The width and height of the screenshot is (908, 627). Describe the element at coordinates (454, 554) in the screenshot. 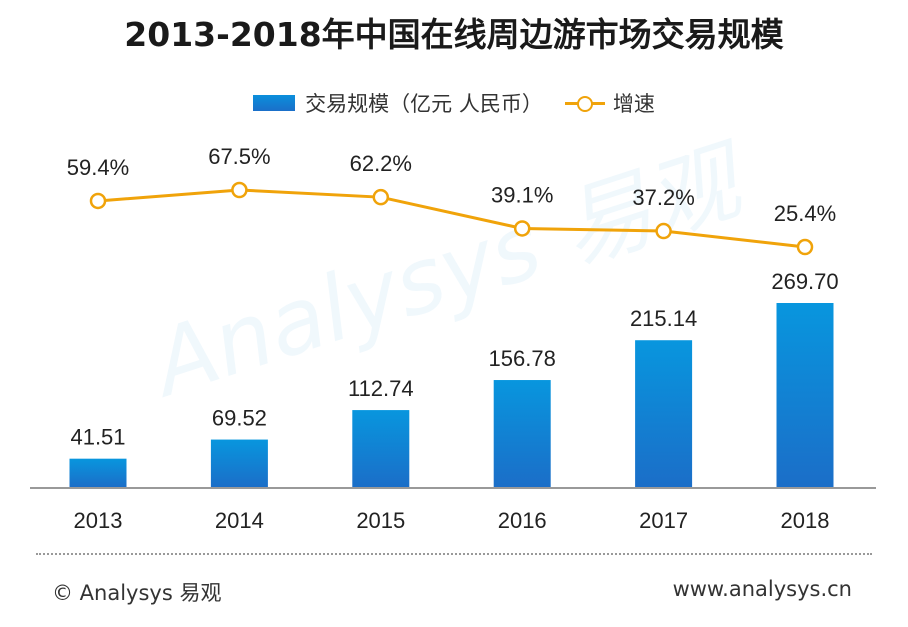

I see `footer-divider` at that location.